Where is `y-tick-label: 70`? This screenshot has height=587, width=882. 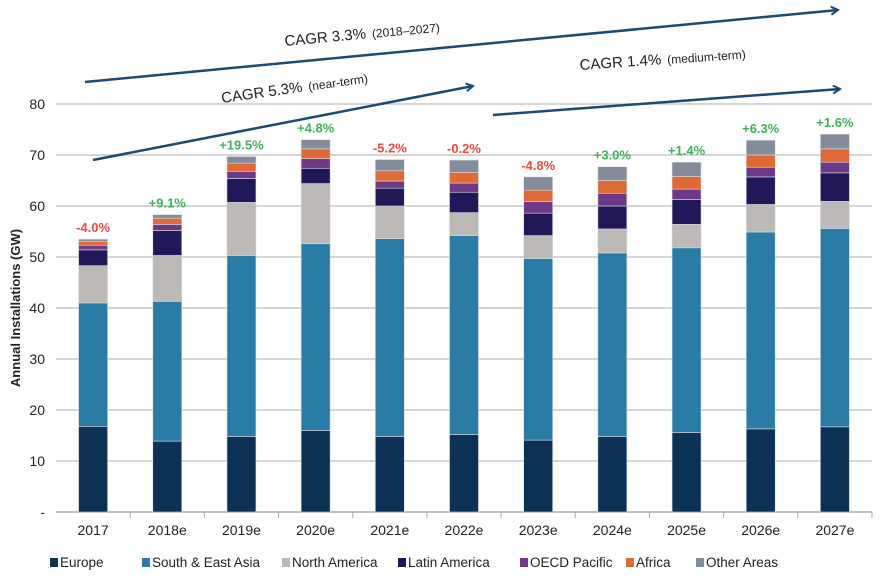
y-tick-label: 70 is located at coordinates (37, 155).